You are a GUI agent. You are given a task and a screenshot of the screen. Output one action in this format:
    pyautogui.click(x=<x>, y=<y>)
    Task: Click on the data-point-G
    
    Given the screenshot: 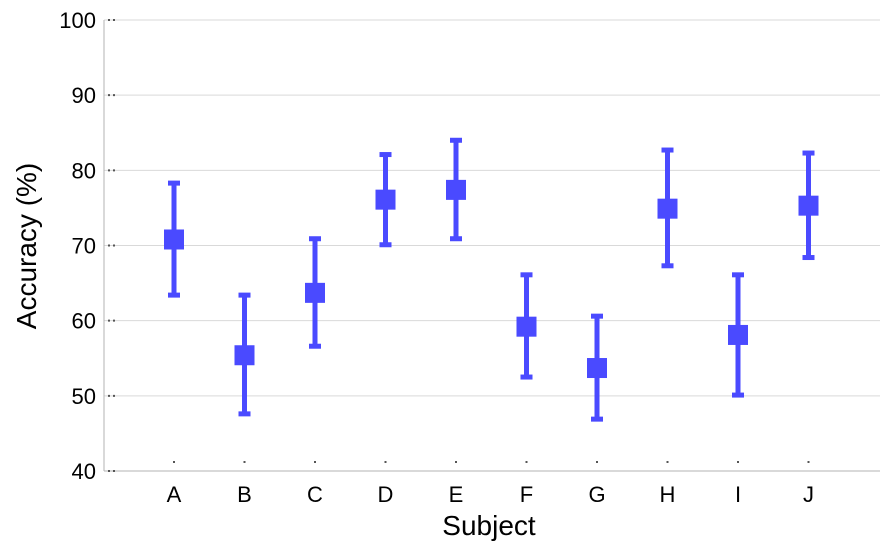 What is the action you would take?
    pyautogui.click(x=597, y=367)
    